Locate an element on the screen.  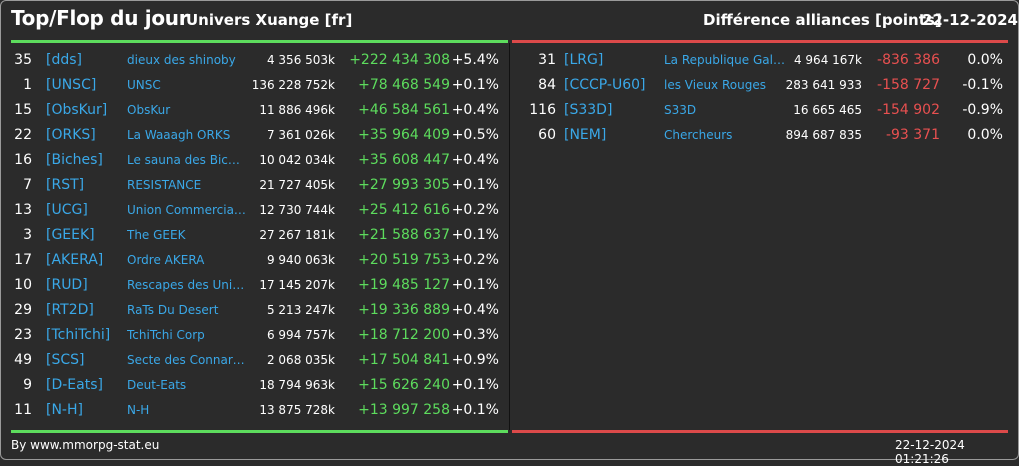
percent-cell: +0.5% is located at coordinates (475, 135).